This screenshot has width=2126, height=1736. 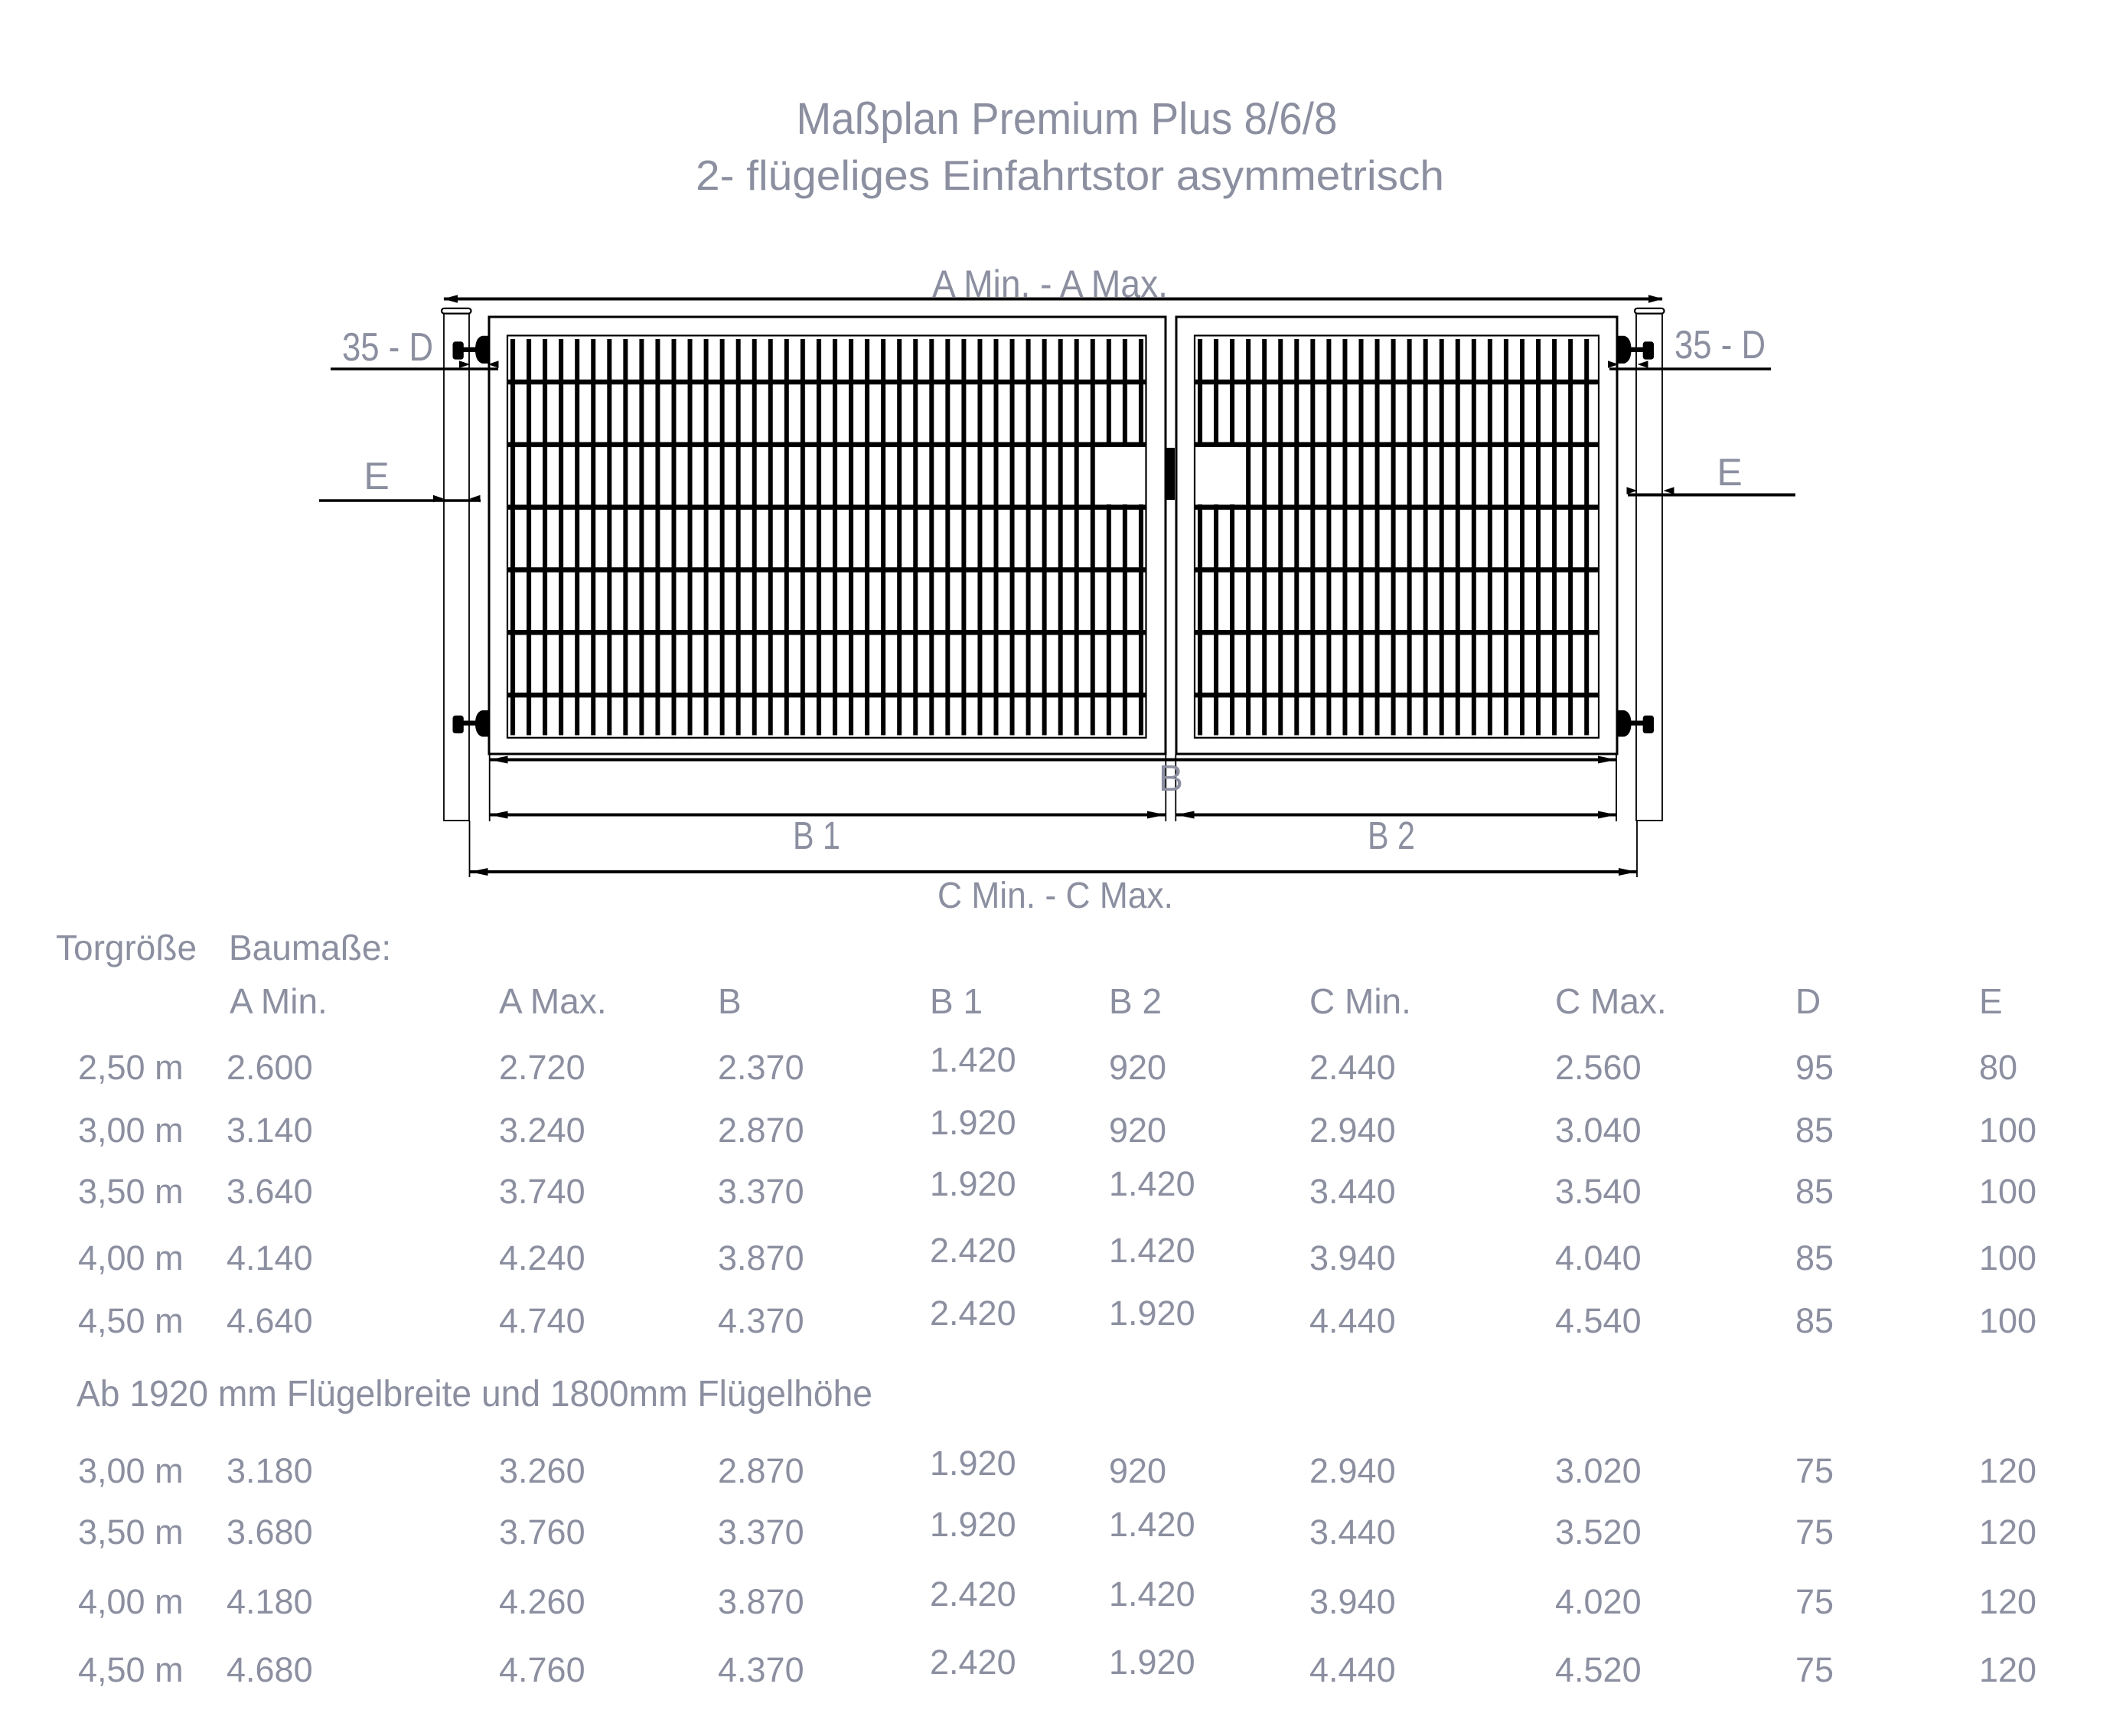 I want to click on svg-text:2- flügeliges Einfahrtstor asy: 2- flügeliges Einfahrtstor asymmetrisch, so click(x=1070, y=175).